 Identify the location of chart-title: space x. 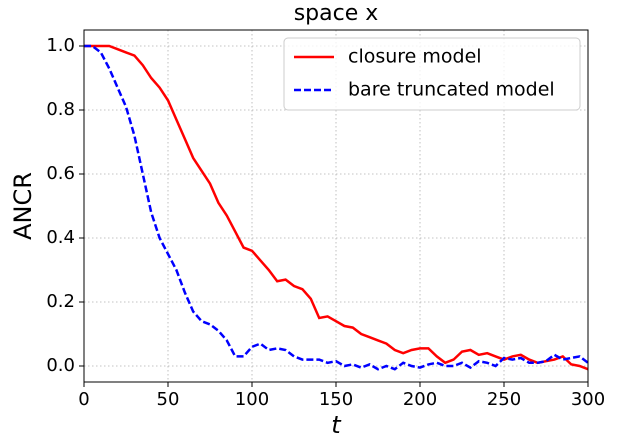
(336, 13).